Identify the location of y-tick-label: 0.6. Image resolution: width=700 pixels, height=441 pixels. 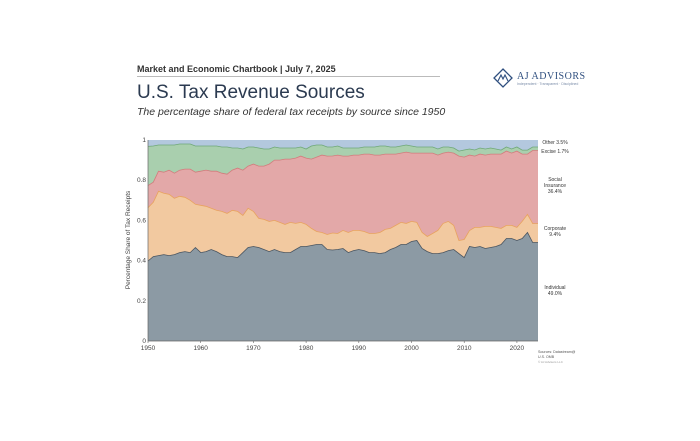
(141, 220).